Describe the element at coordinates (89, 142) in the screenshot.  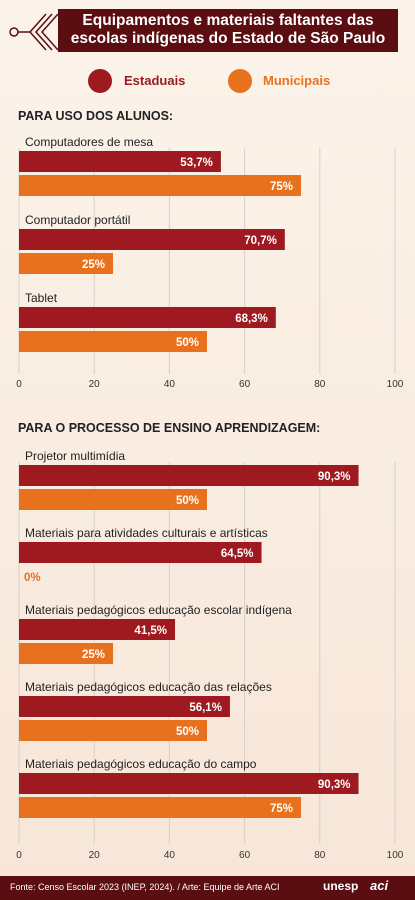
I see `category-label: Computadores de mesa` at that location.